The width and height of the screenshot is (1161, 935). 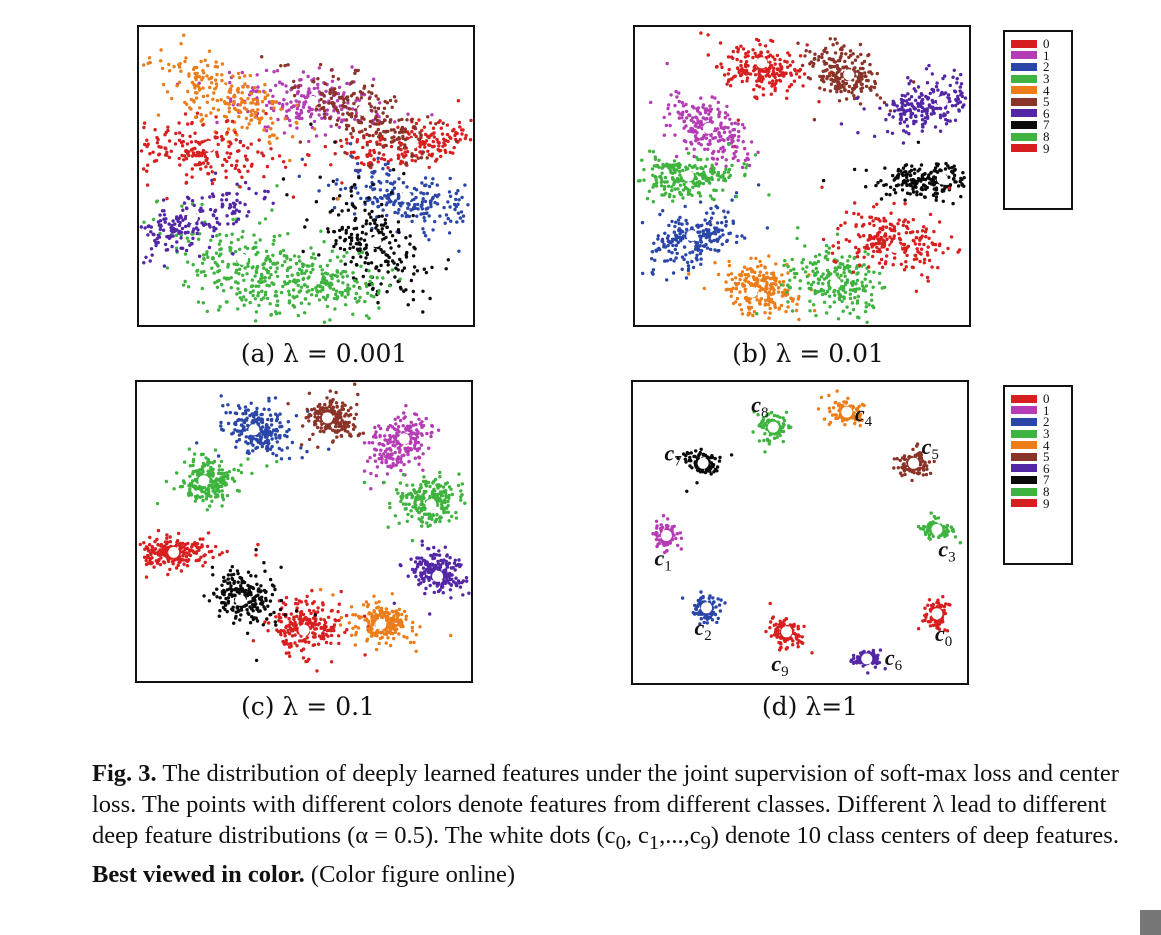 I want to click on legend-label-6: 6, so click(x=1046, y=113).